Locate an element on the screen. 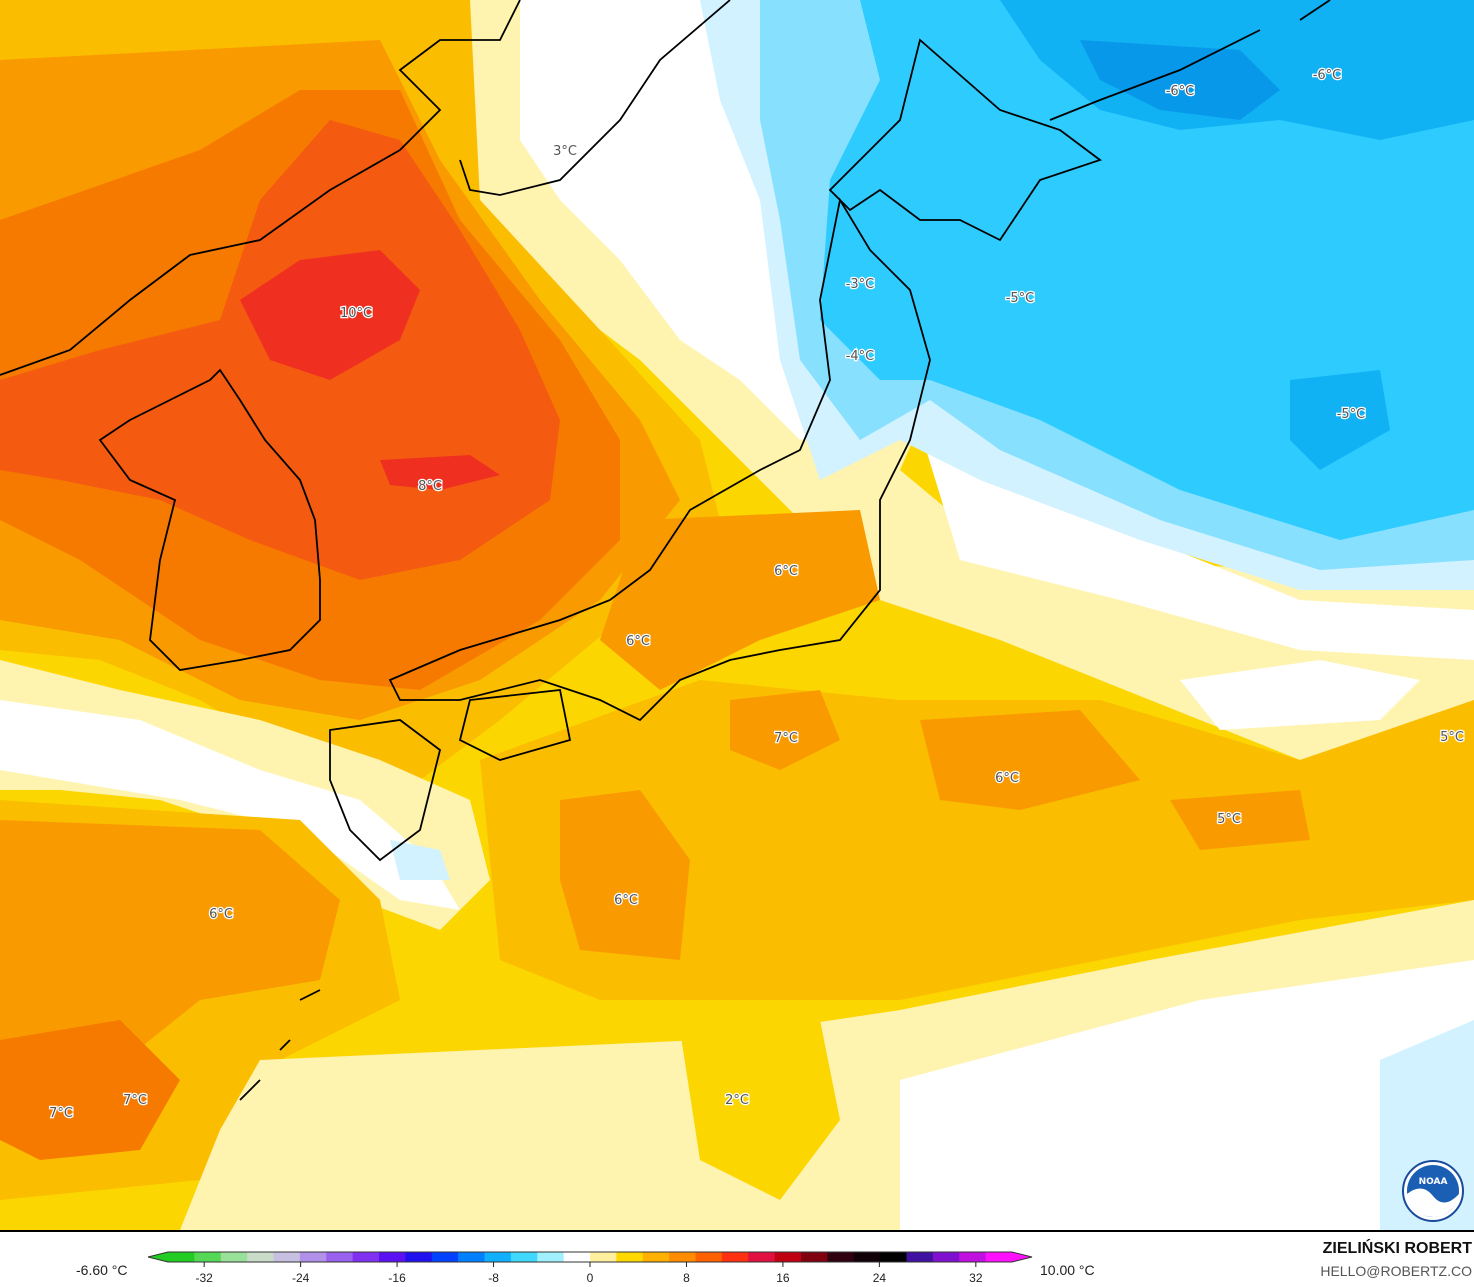  colorbar-tick-label: 16 is located at coordinates (783, 1278).